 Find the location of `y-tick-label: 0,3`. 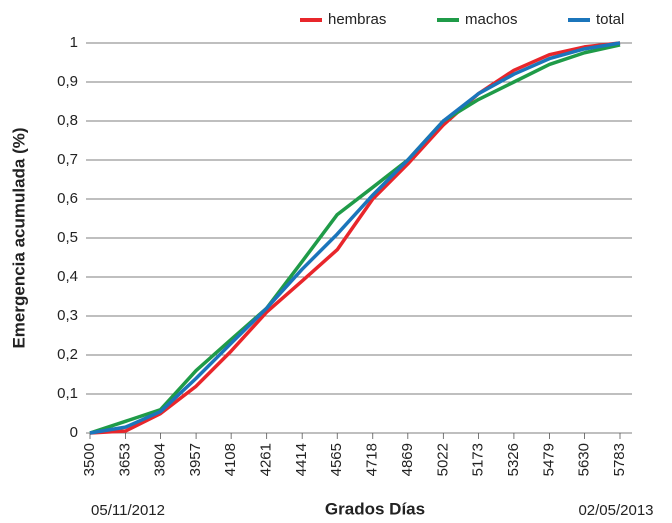

y-tick-label: 0,3 is located at coordinates (67, 315).